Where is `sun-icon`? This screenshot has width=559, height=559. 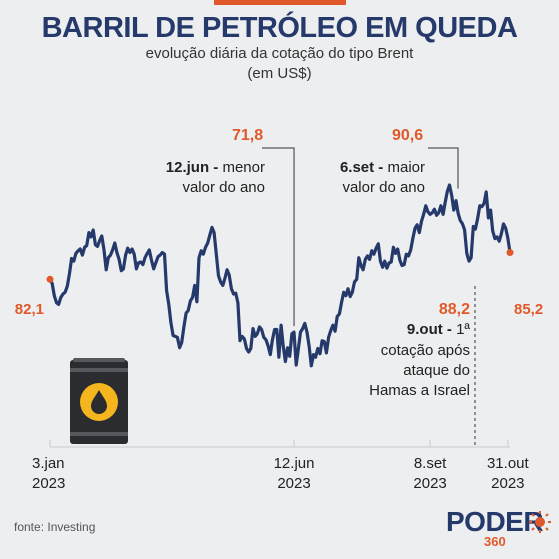 sun-icon is located at coordinates (540, 522).